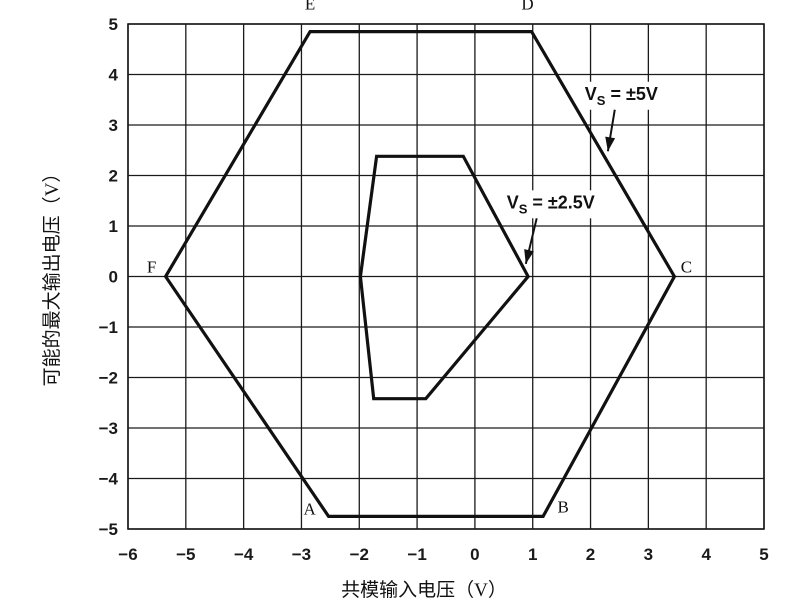 This screenshot has width=811, height=603. Describe the element at coordinates (532, 554) in the screenshot. I see `x-tick-label: 1` at that location.